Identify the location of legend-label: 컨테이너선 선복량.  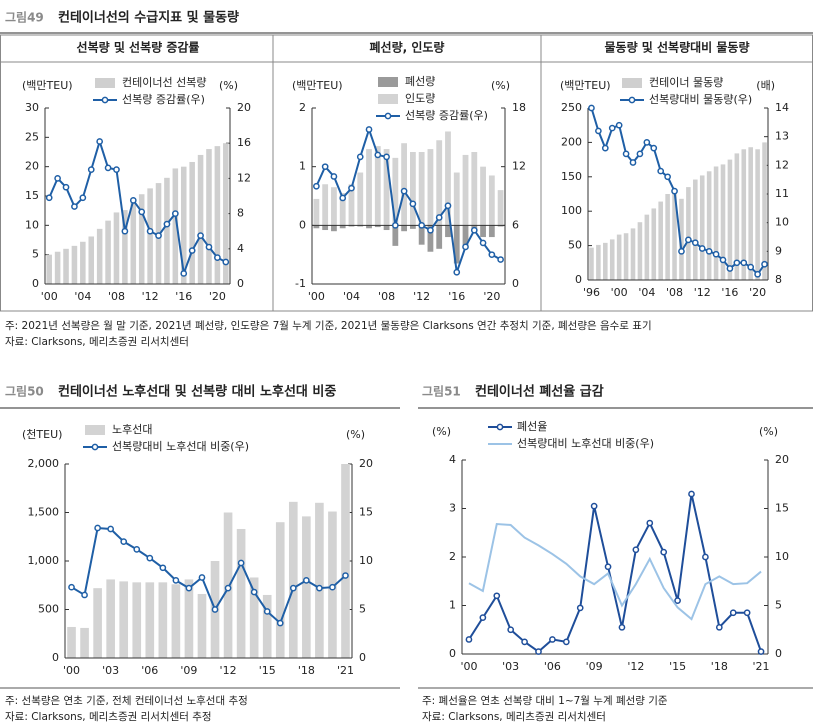
(164, 82).